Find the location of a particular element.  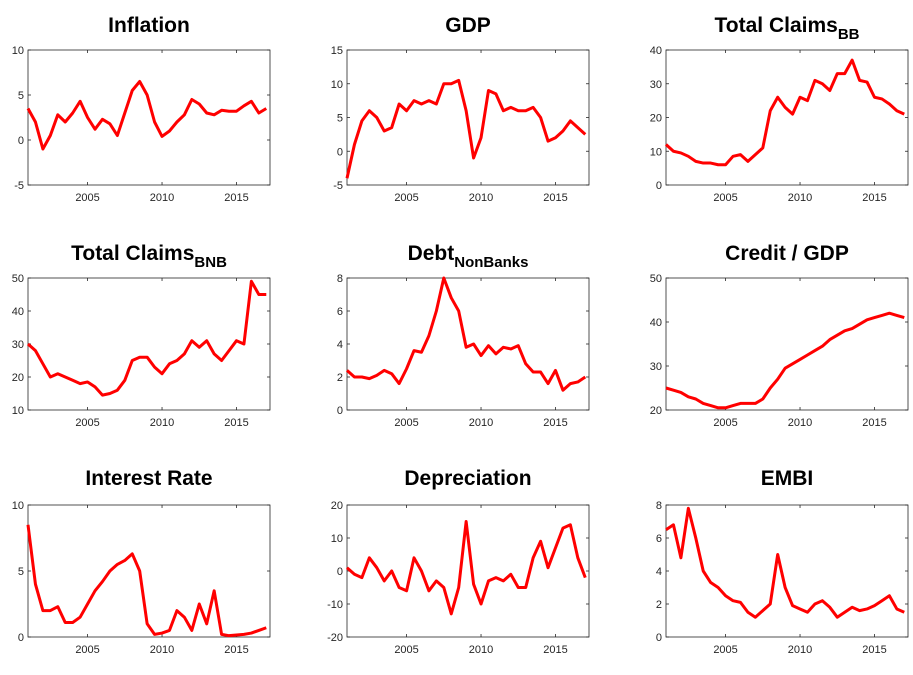

subplot-title: Total ClaimsBNB is located at coordinates (149, 256).